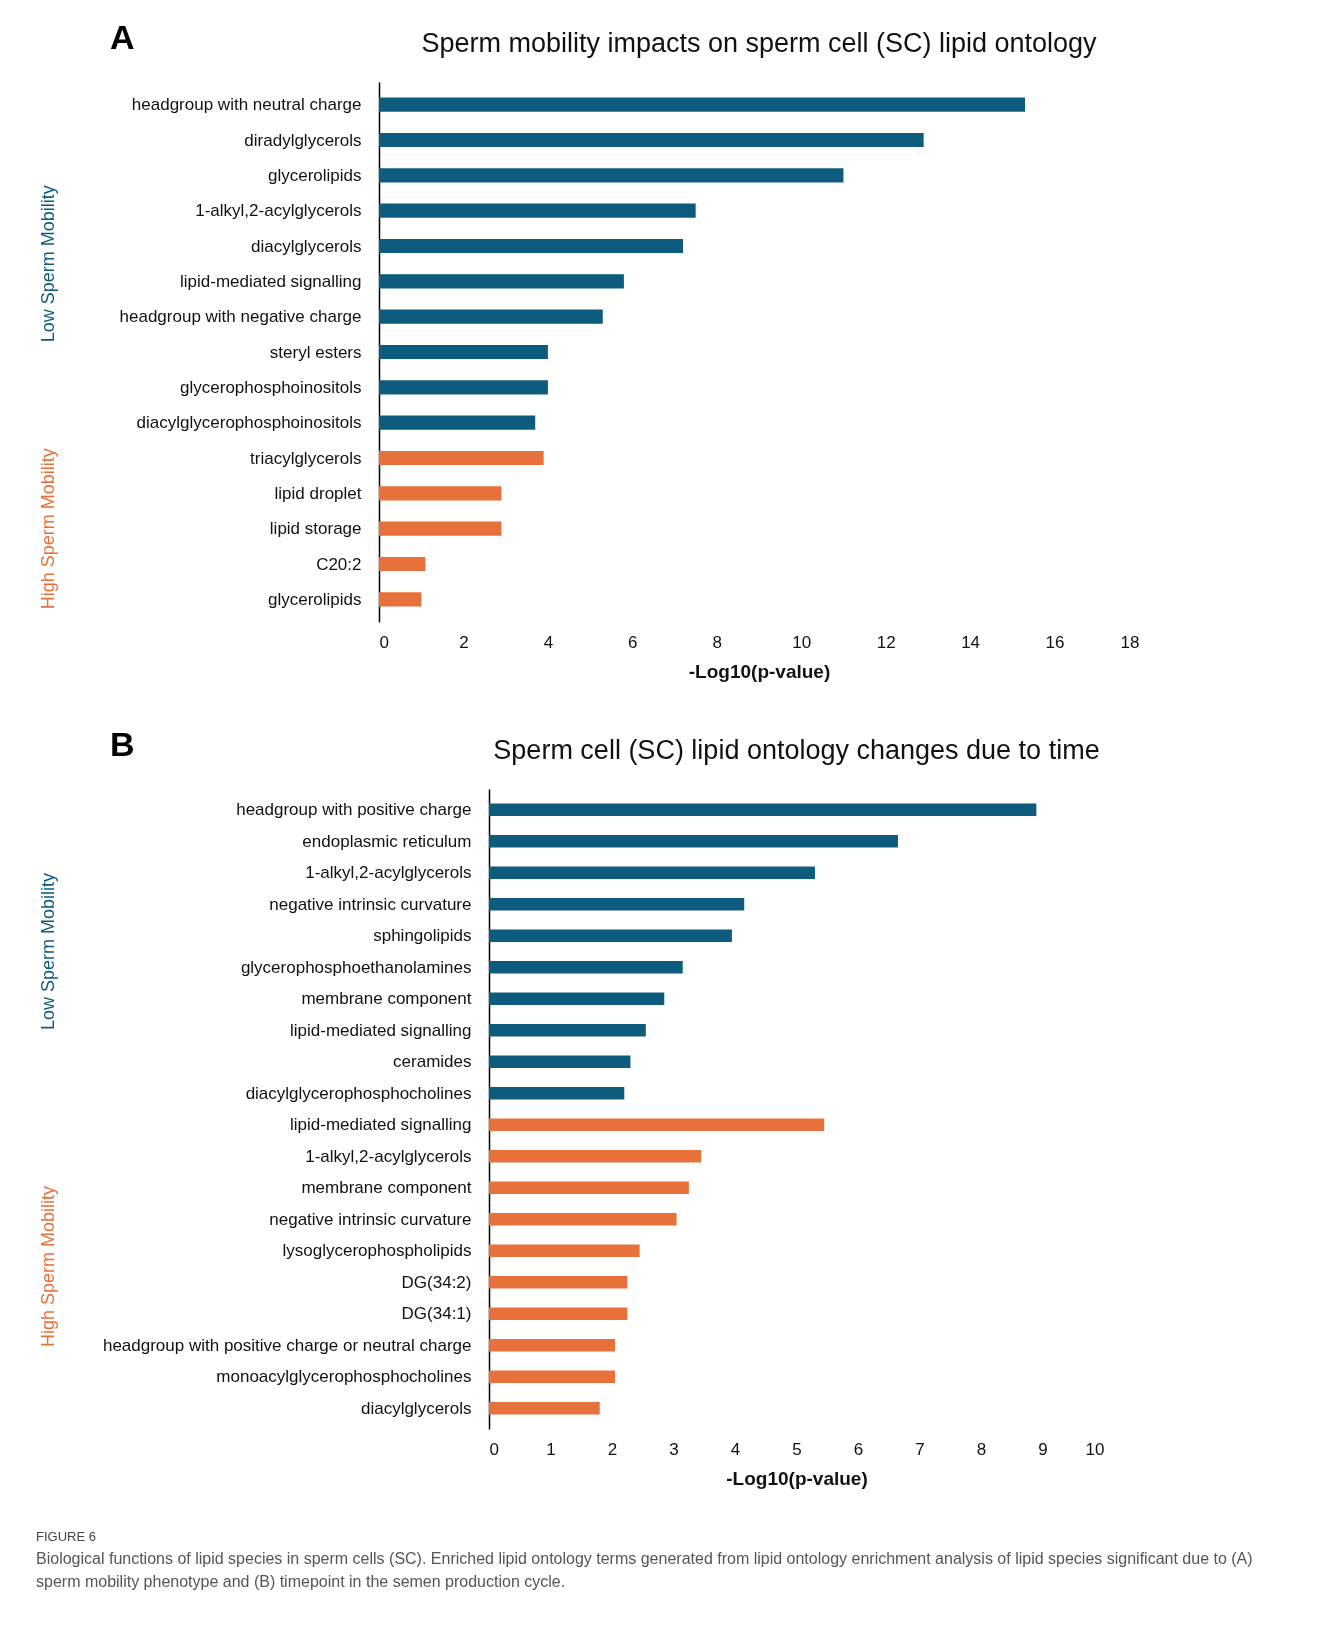  What do you see at coordinates (66, 1537) in the screenshot?
I see `caption: FIGURE 6` at bounding box center [66, 1537].